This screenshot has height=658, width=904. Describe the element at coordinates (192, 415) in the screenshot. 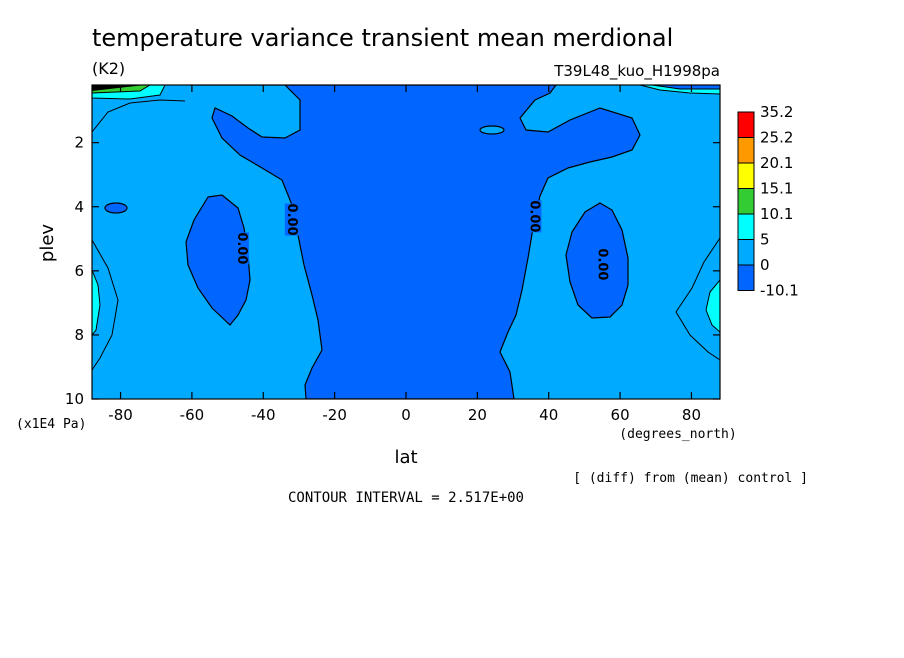

I see `x-tick-label: -60` at that location.